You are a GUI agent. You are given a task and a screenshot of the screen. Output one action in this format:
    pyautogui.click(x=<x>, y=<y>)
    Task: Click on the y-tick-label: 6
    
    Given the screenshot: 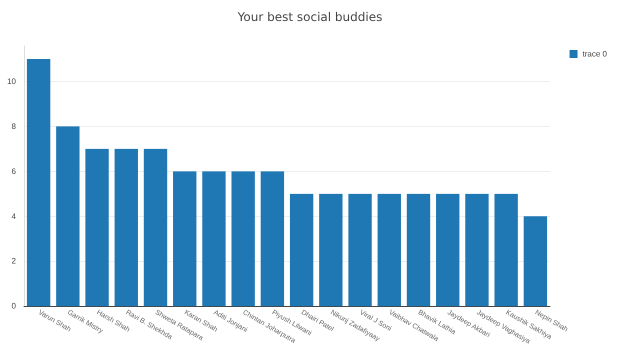 What is the action you would take?
    pyautogui.click(x=14, y=171)
    